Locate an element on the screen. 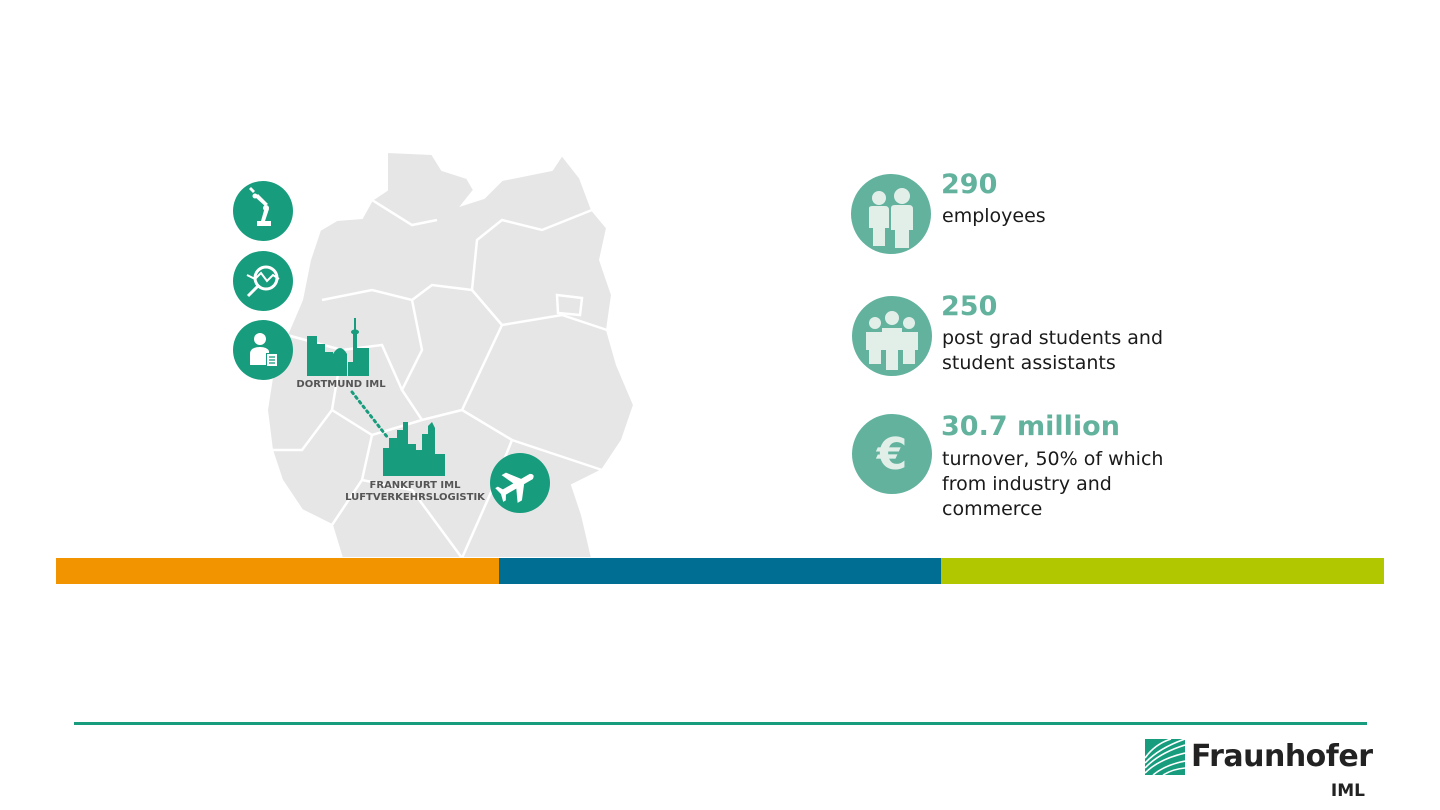 The height and width of the screenshot is (810, 1440). stripe-blue is located at coordinates (720, 571).